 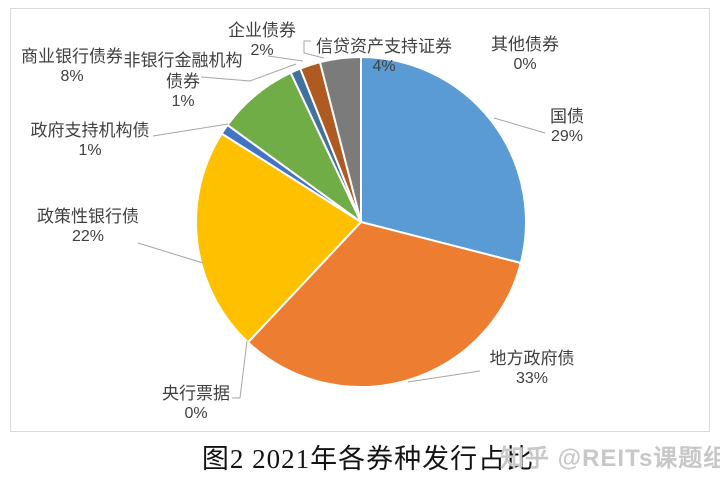 What do you see at coordinates (443, 160) in the screenshot?
I see `pie-slice-国债` at bounding box center [443, 160].